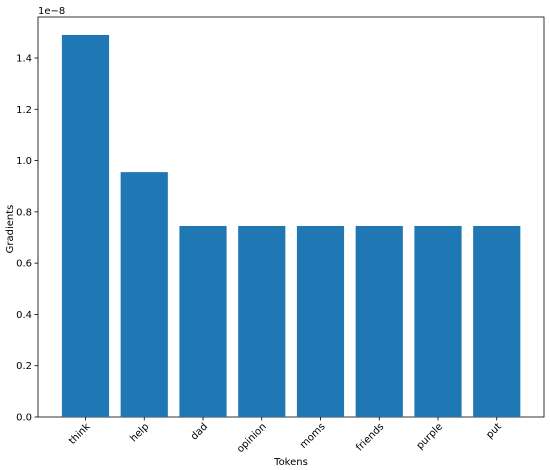  I want to click on y-tick-label: 1.0, so click(24, 161).